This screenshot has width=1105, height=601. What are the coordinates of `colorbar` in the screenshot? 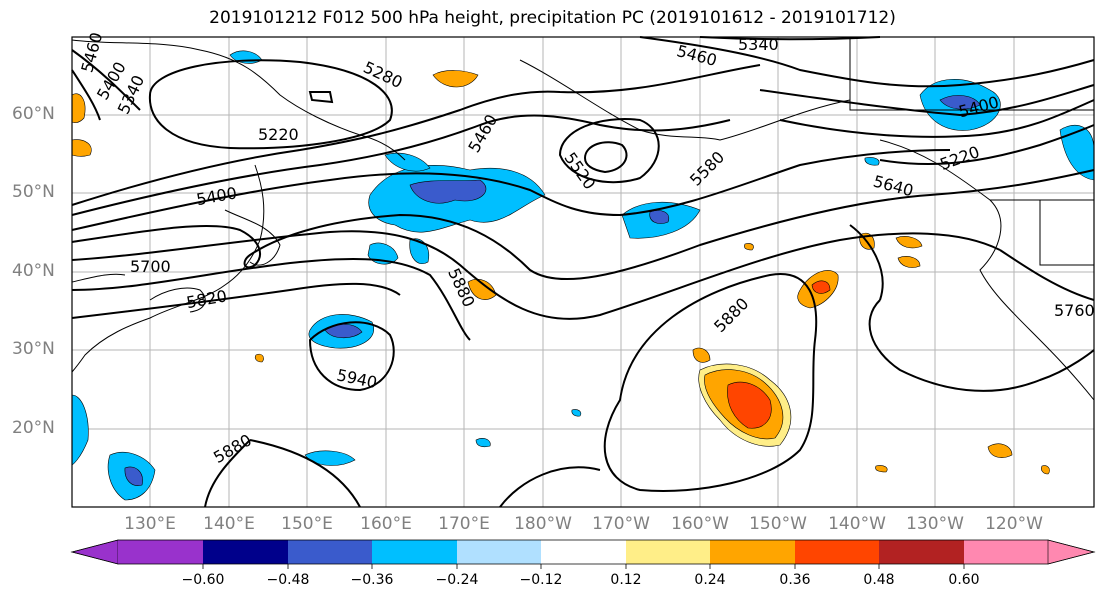 It's located at (583, 554).